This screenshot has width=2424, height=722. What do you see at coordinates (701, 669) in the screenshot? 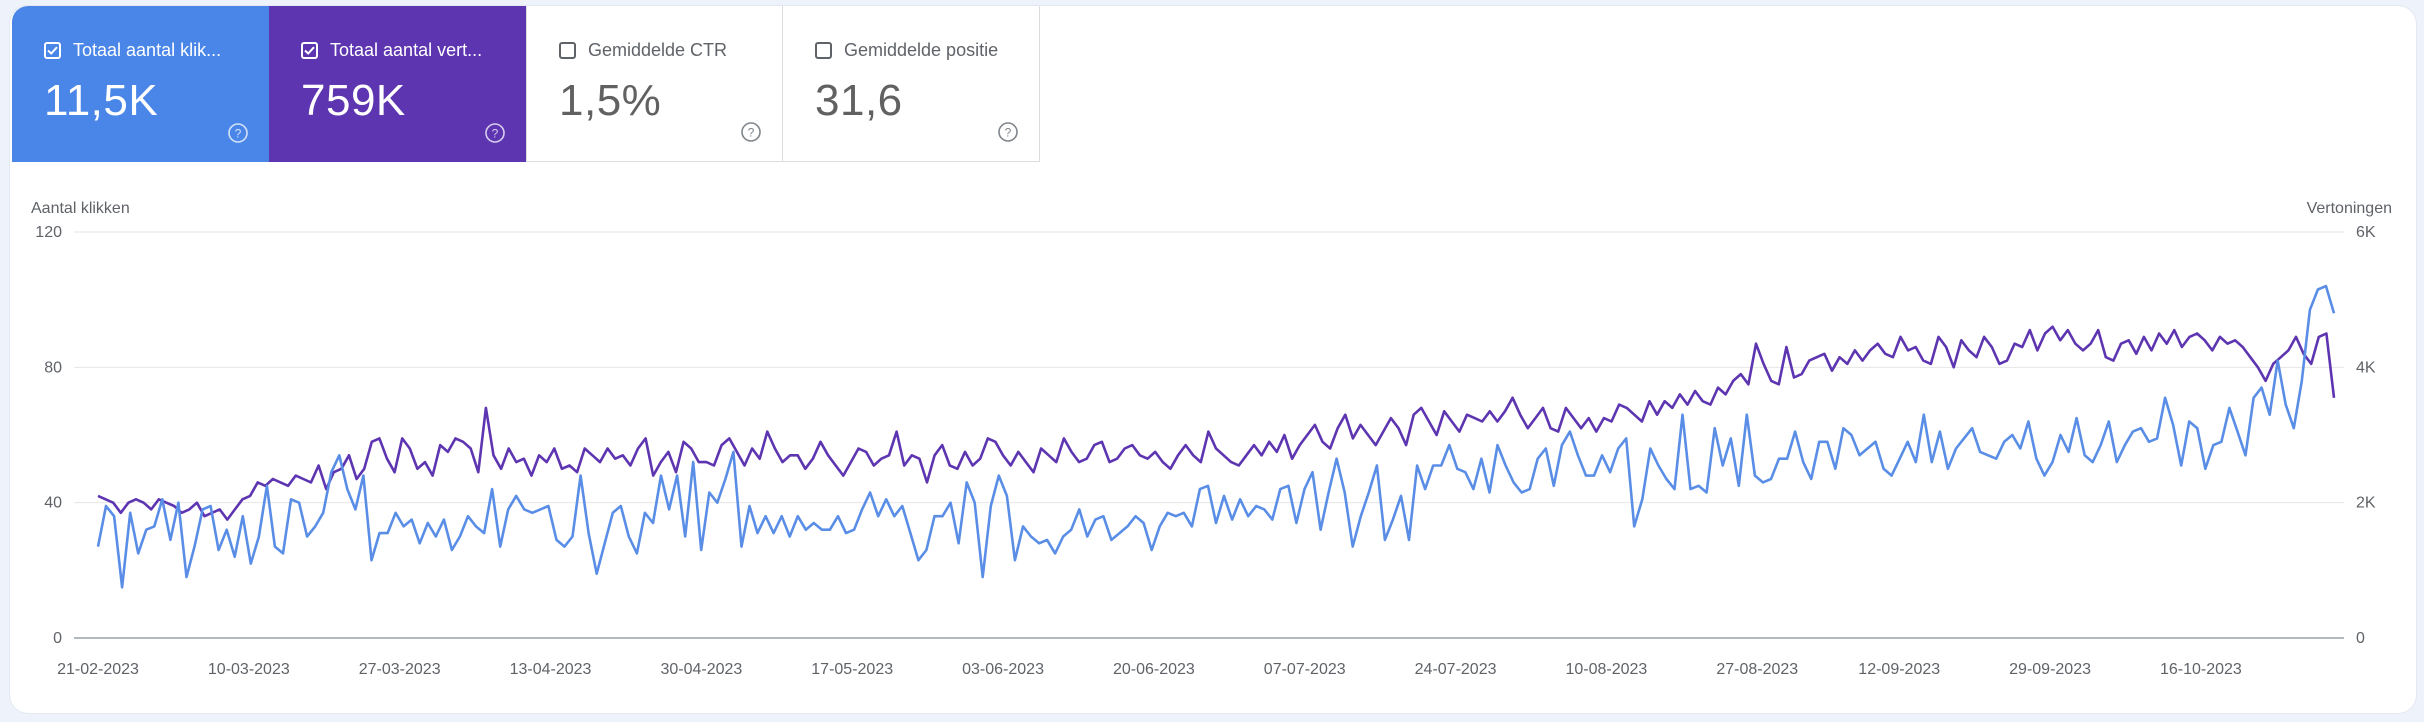
I see `x-tick-label: 30-04-2023` at bounding box center [701, 669].